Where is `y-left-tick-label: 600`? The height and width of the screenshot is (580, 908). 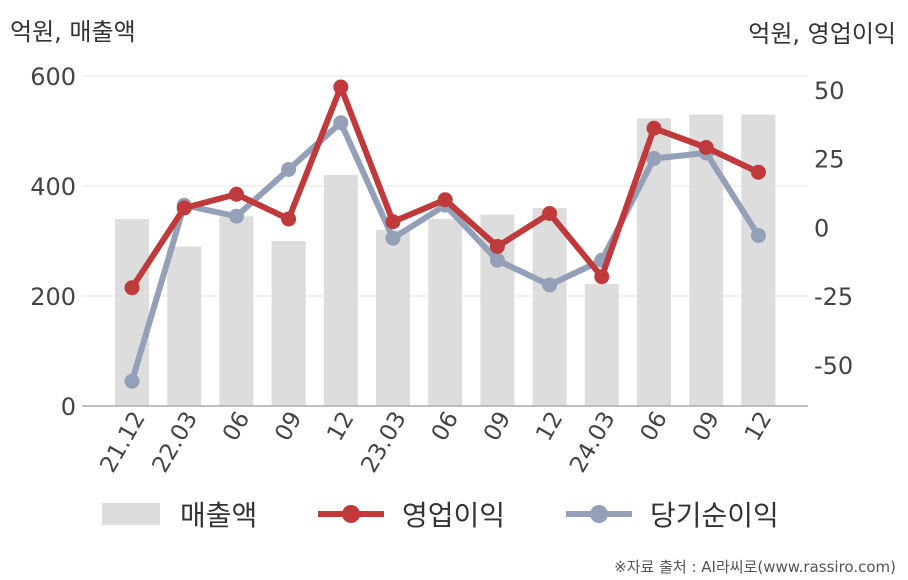
y-left-tick-label: 600 is located at coordinates (53, 77).